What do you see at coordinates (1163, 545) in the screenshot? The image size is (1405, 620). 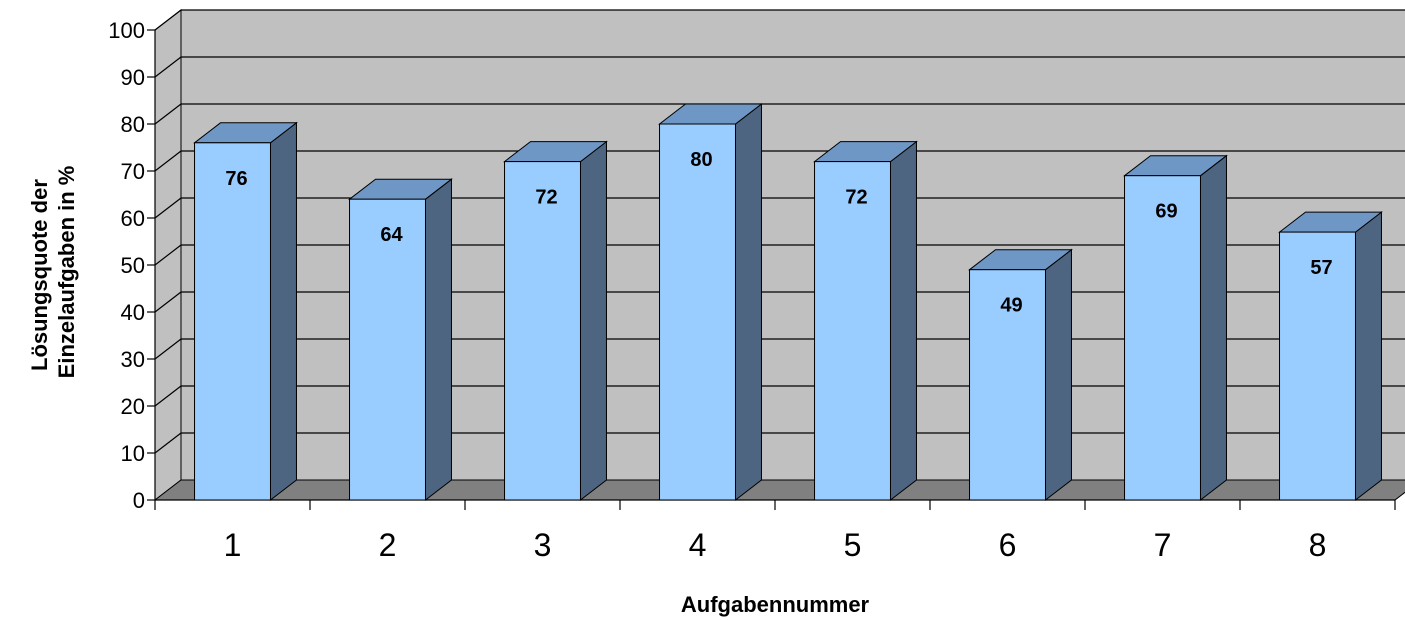 I see `x-tick-label: 7` at bounding box center [1163, 545].